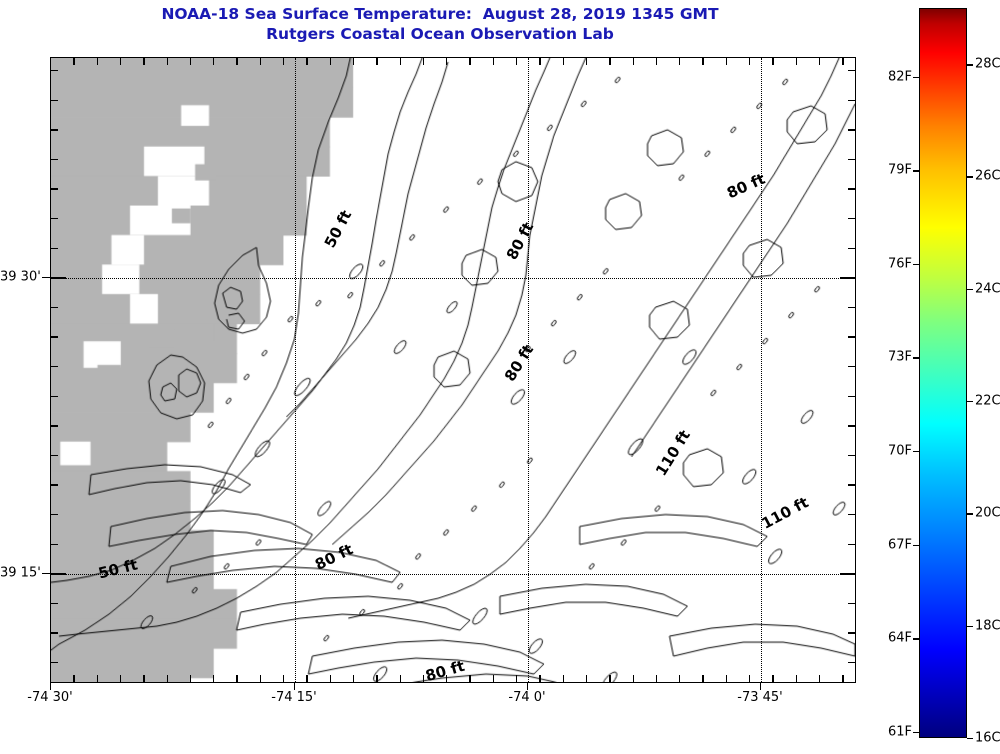 Image resolution: width=1000 pixels, height=754 pixels. I want to click on colorbar-label-celsius: 20C, so click(987, 513).